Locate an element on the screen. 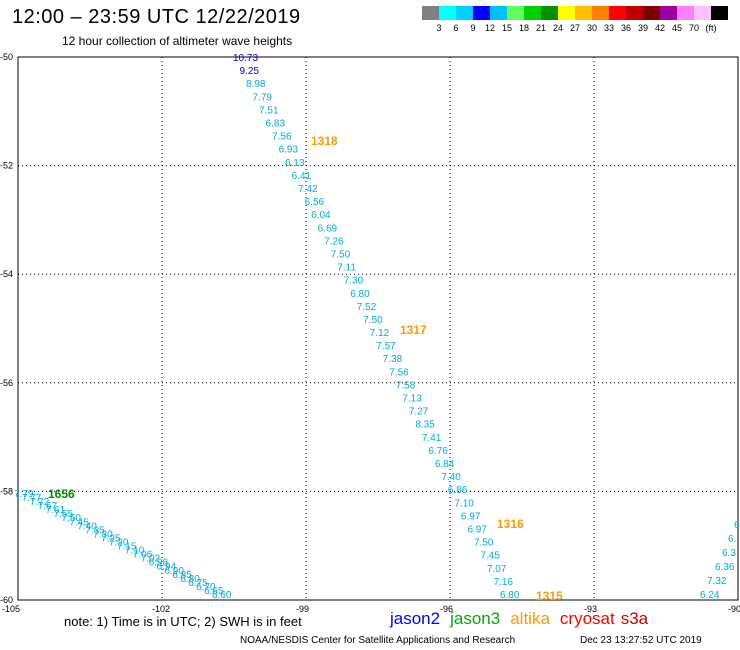 This screenshot has height=650, width=740. swh-value: 7.15 is located at coordinates (127, 547).